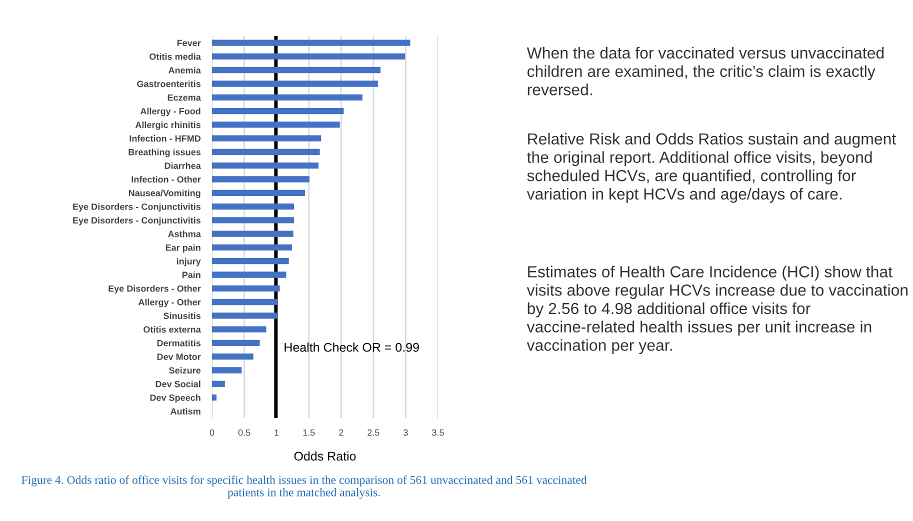  I want to click on y-tick-label: Allergic rhinitis, so click(168, 125).